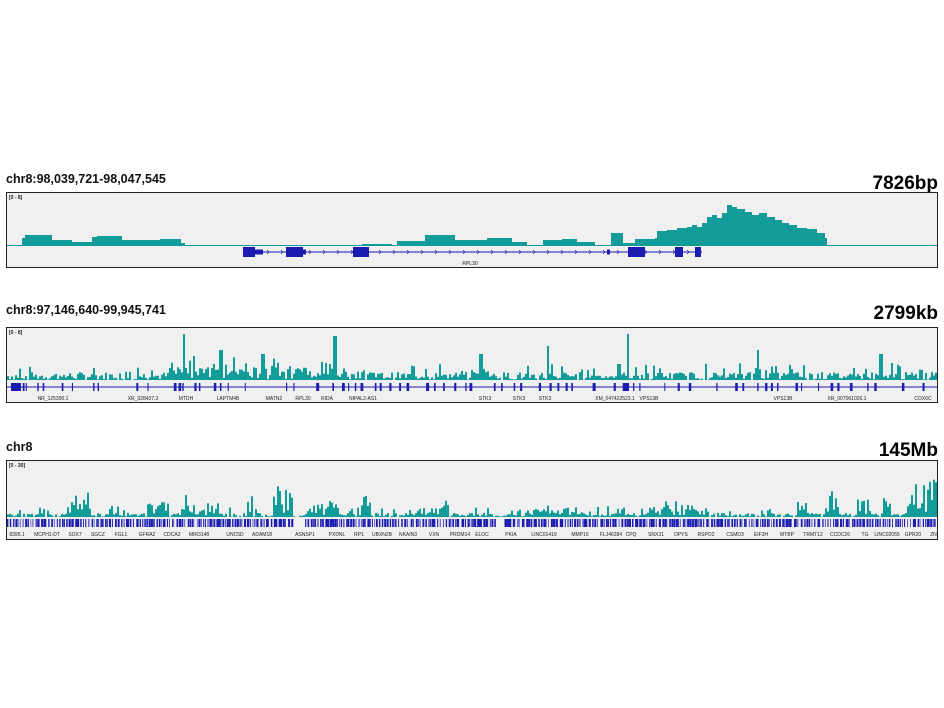 The height and width of the screenshot is (708, 944). What do you see at coordinates (147, 535) in the screenshot?
I see `gene-label: GFRA2` at bounding box center [147, 535].